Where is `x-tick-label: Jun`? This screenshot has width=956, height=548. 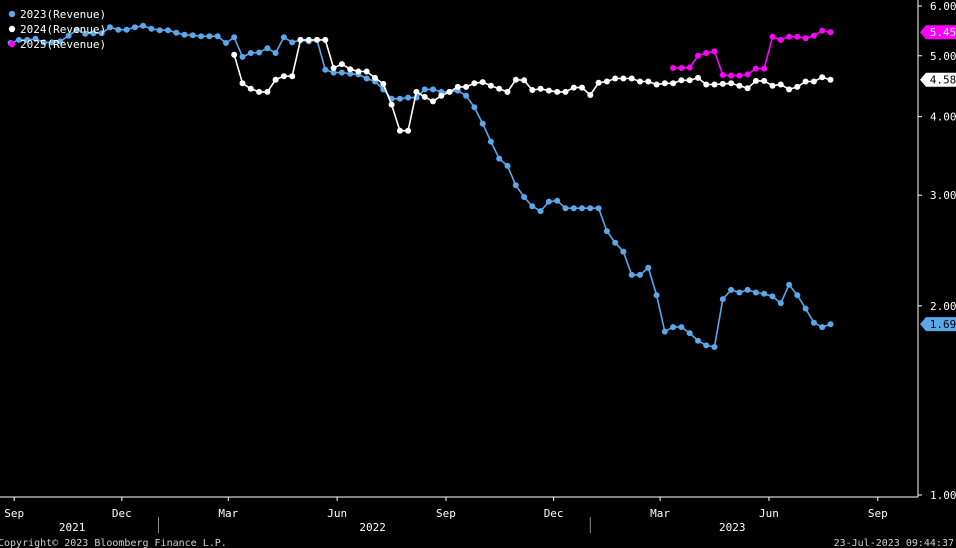
x-tick-label: Jun is located at coordinates (769, 513).